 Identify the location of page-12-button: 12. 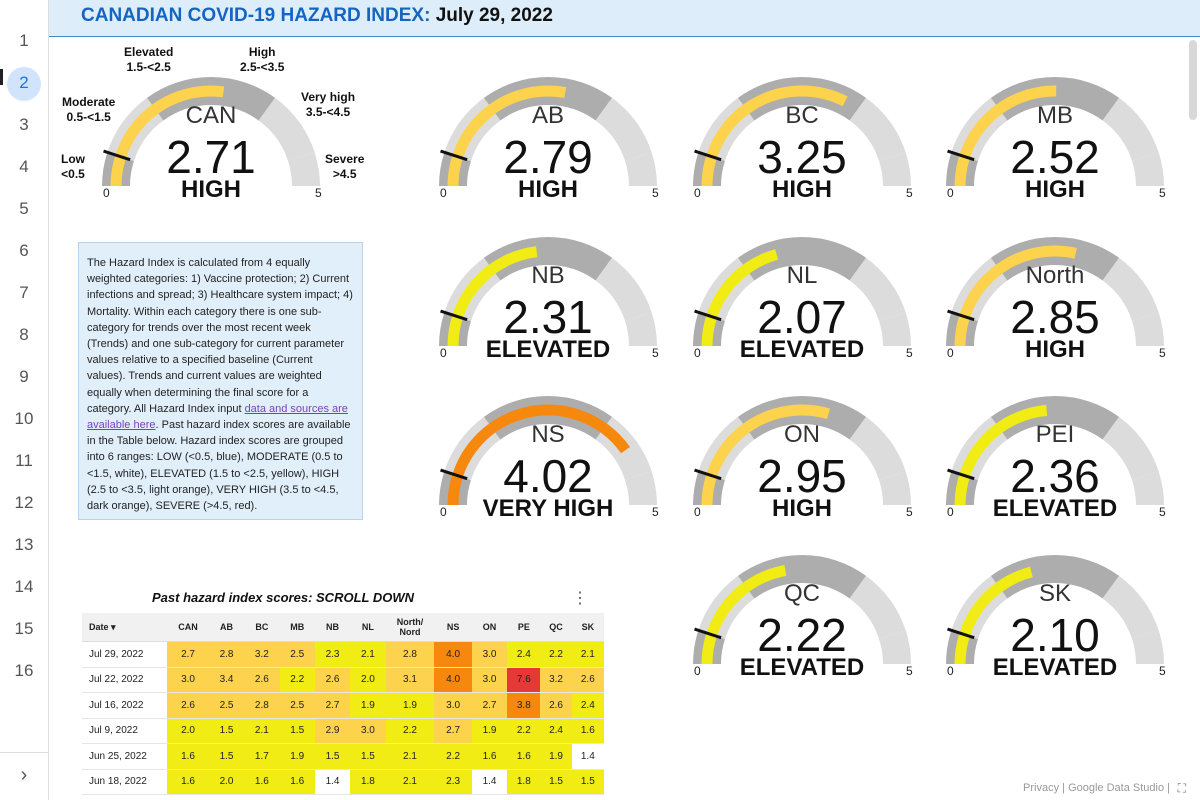
(24, 502).